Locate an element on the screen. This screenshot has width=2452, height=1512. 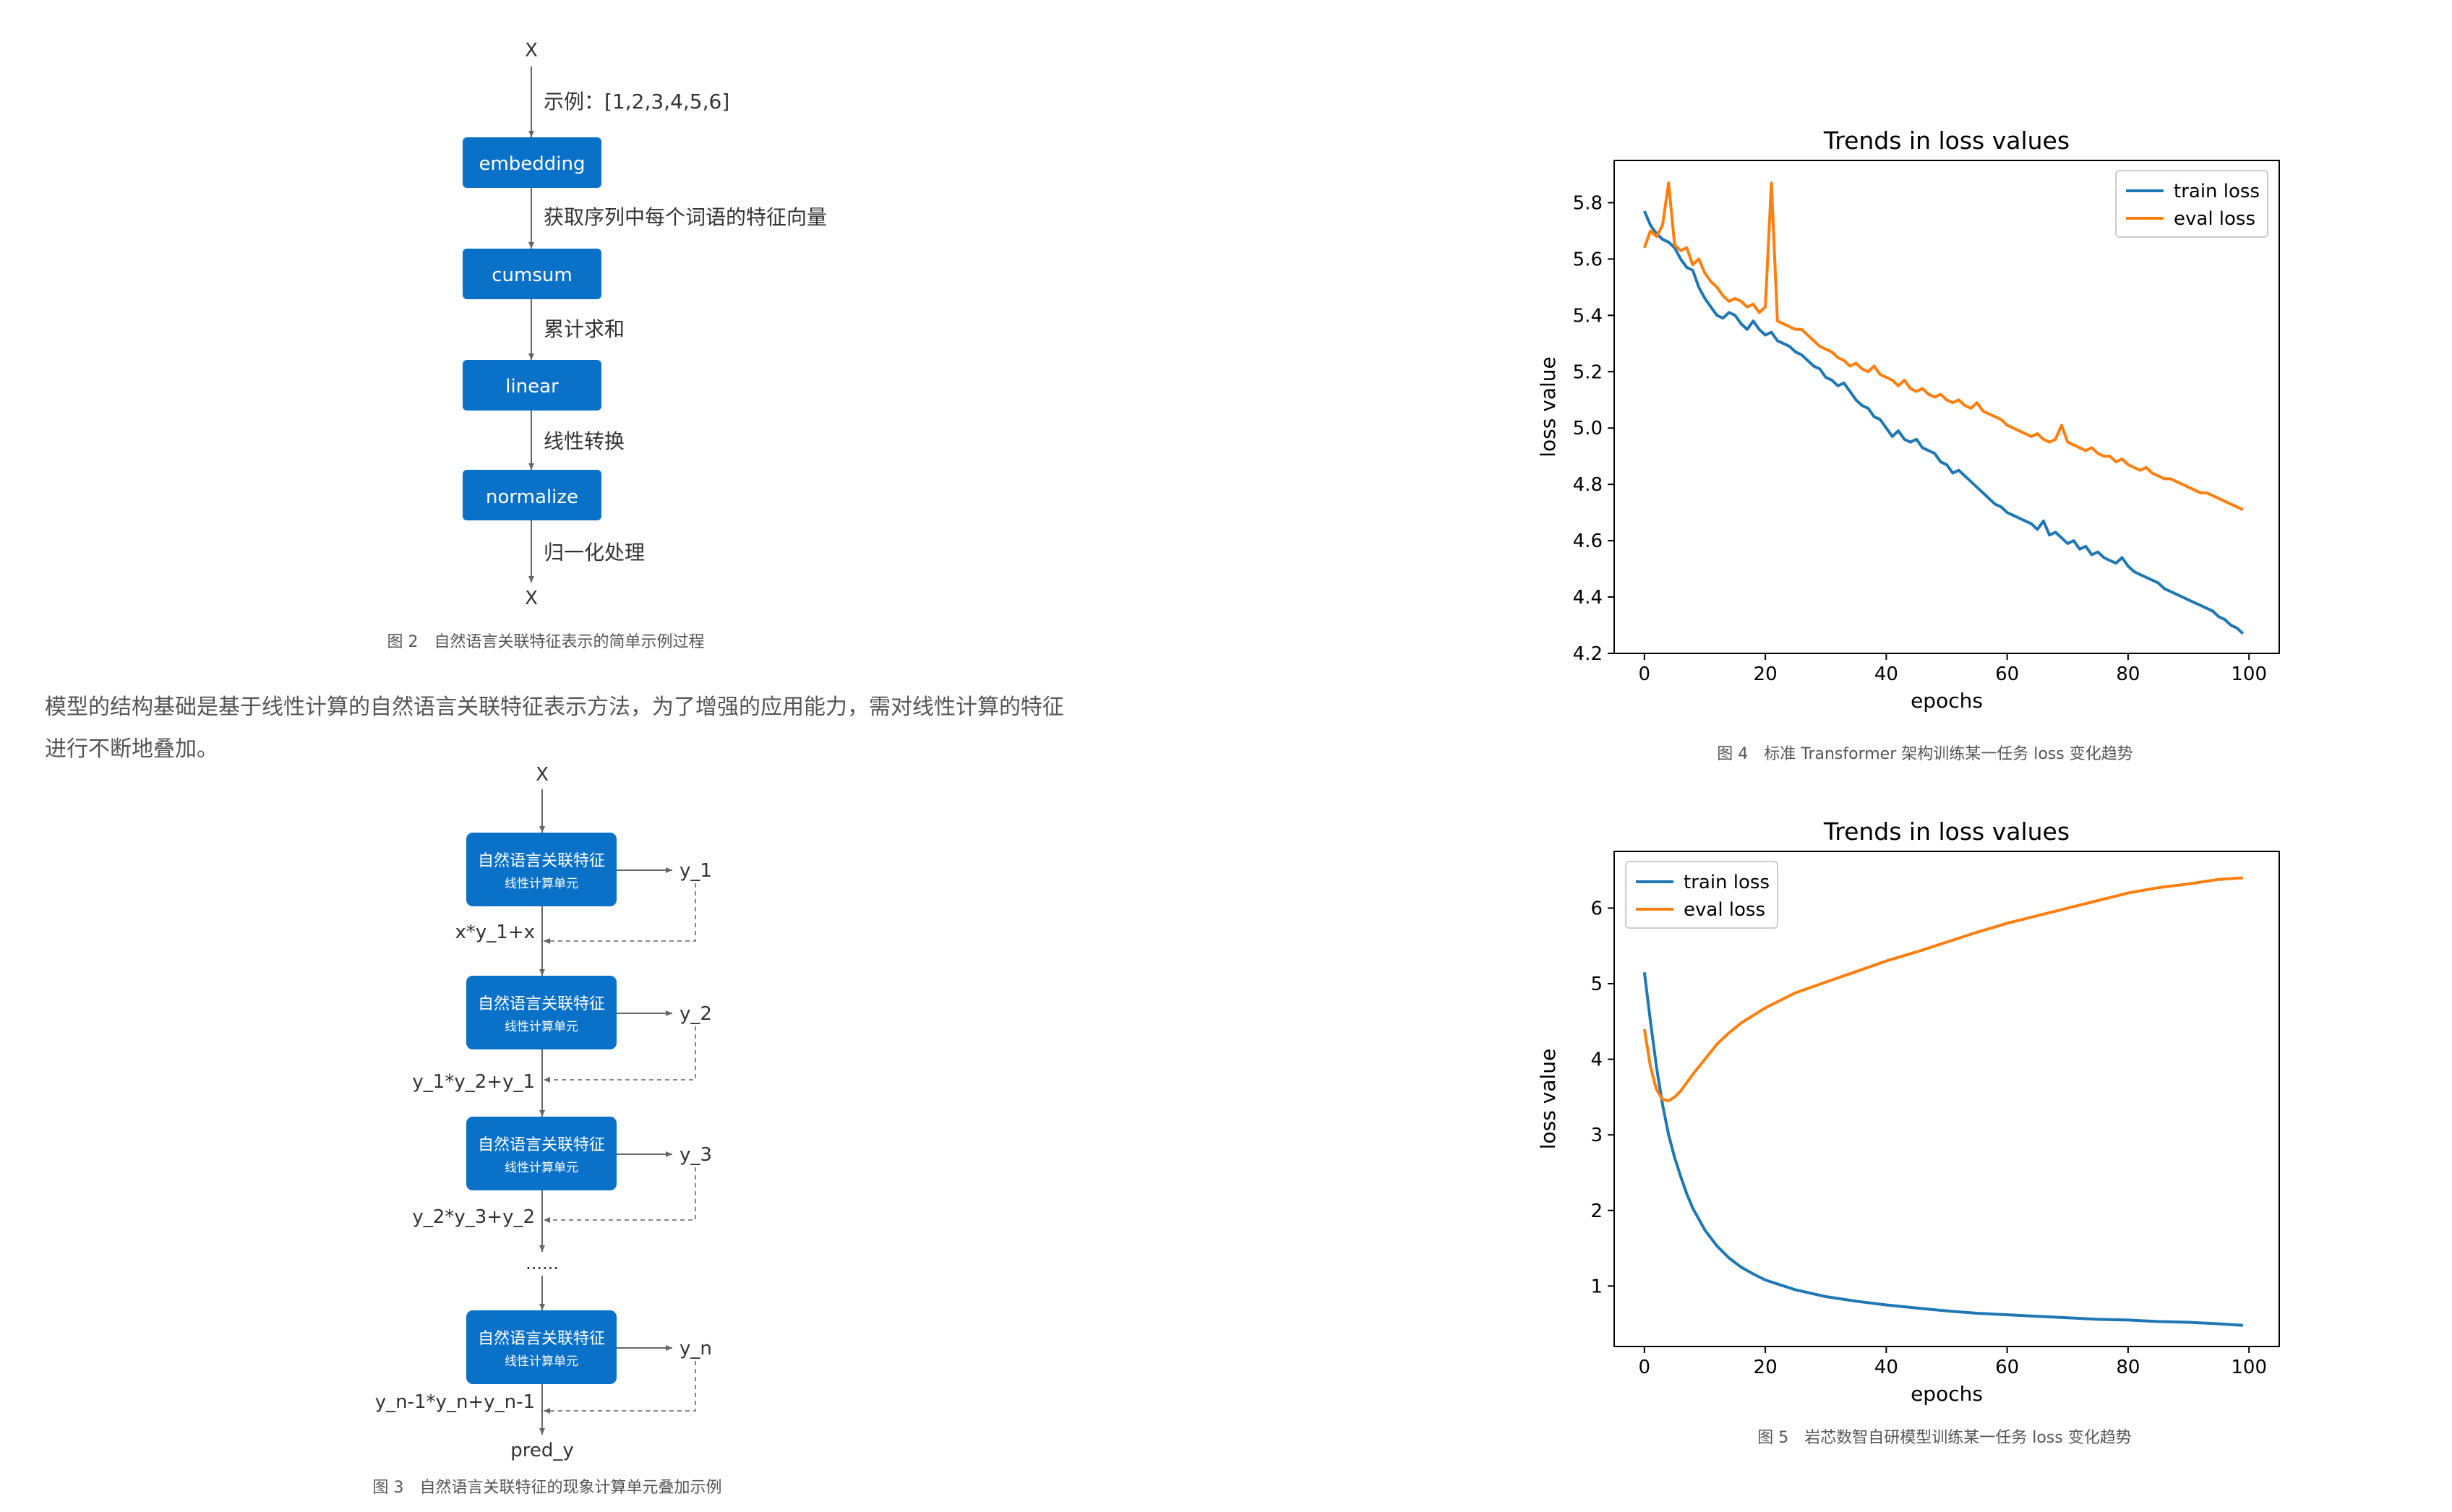
fig2-box-label: normalize is located at coordinates (532, 497).